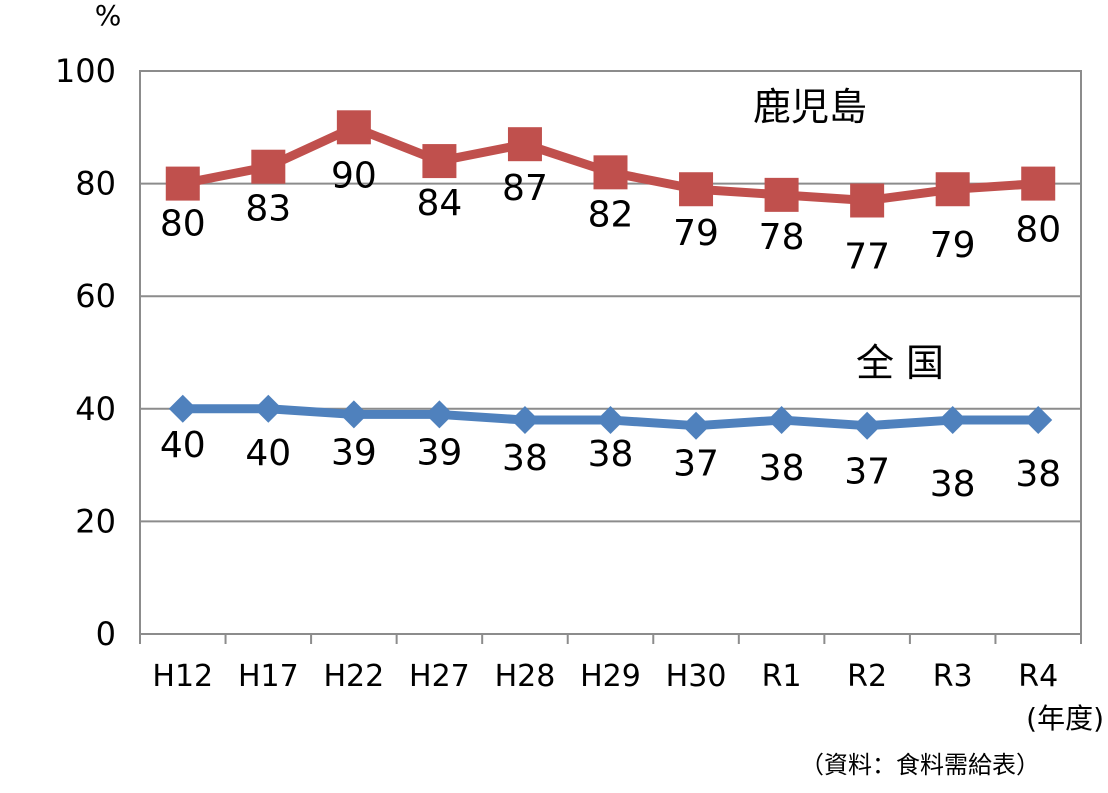 The width and height of the screenshot is (1108, 793). What do you see at coordinates (525, 676) in the screenshot?
I see `x-tick-label: H28` at bounding box center [525, 676].